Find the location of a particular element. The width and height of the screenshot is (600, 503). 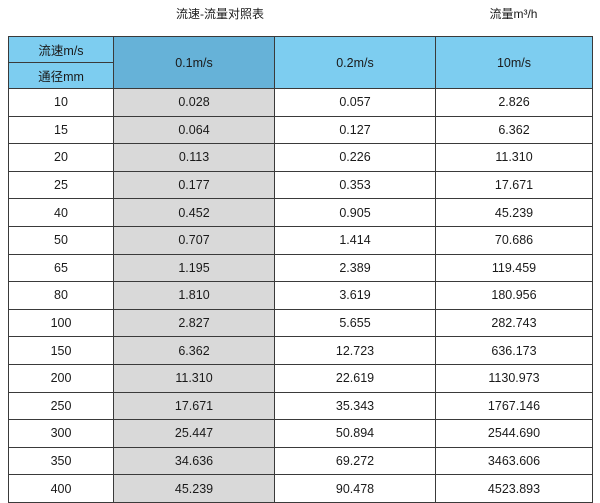

table-row: 50 0.707 1.414 70.686 is located at coordinates (300, 240).